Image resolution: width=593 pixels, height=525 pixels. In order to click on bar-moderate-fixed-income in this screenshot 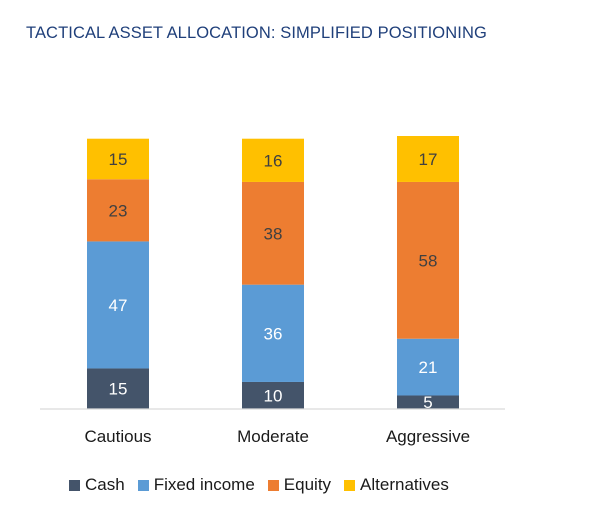, I will do `click(273, 333)`.